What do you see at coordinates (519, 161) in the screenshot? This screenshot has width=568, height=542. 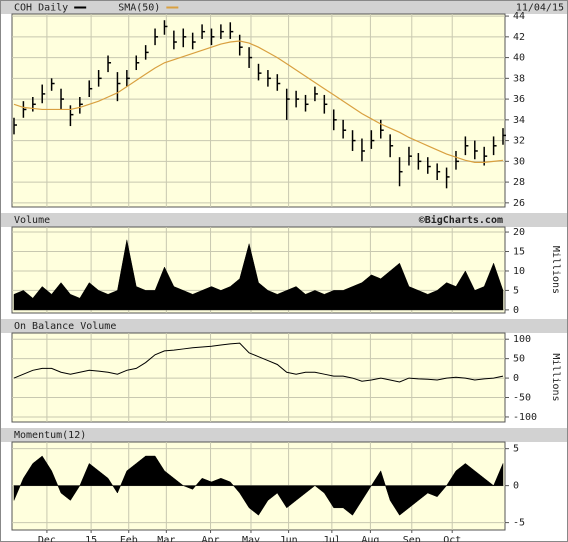 I see `y-tick-label: 30` at bounding box center [519, 161].